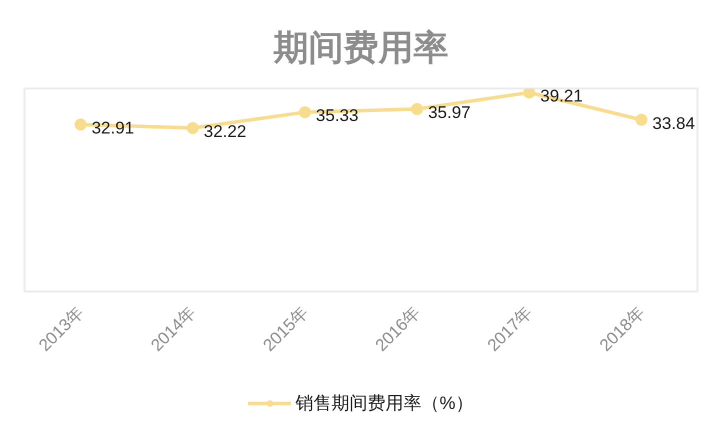  What do you see at coordinates (113, 128) in the screenshot?
I see `data-label: 32.91` at bounding box center [113, 128].